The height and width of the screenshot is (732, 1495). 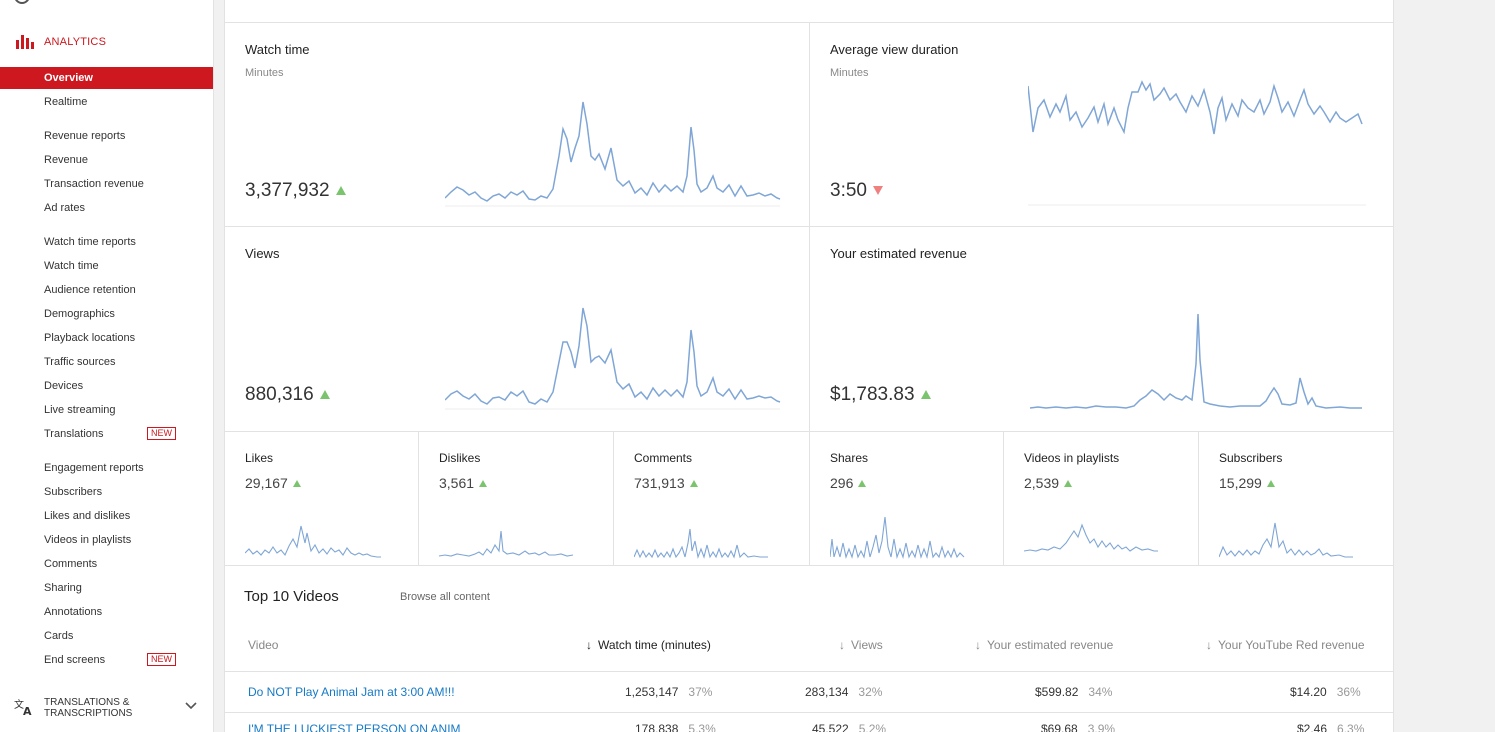 What do you see at coordinates (22, 2) in the screenshot?
I see `channel-icon` at bounding box center [22, 2].